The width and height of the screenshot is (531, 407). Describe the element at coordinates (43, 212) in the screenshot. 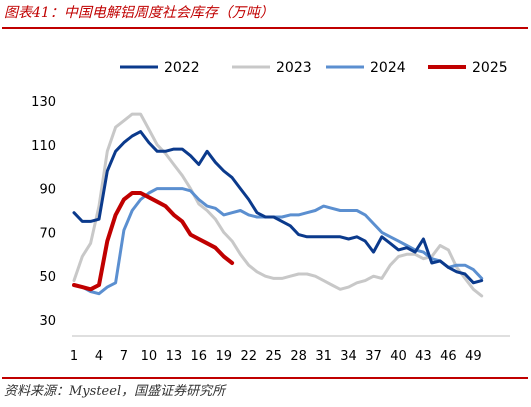

I see `y-axis: 30 50 70 90 110 130` at that location.